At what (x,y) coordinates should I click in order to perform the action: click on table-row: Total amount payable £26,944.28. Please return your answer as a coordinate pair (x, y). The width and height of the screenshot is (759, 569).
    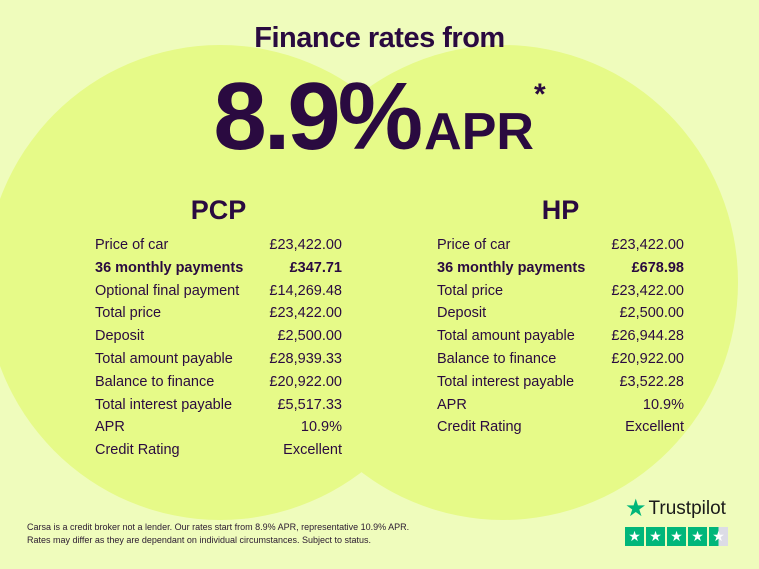
    Looking at the image, I should click on (560, 336).